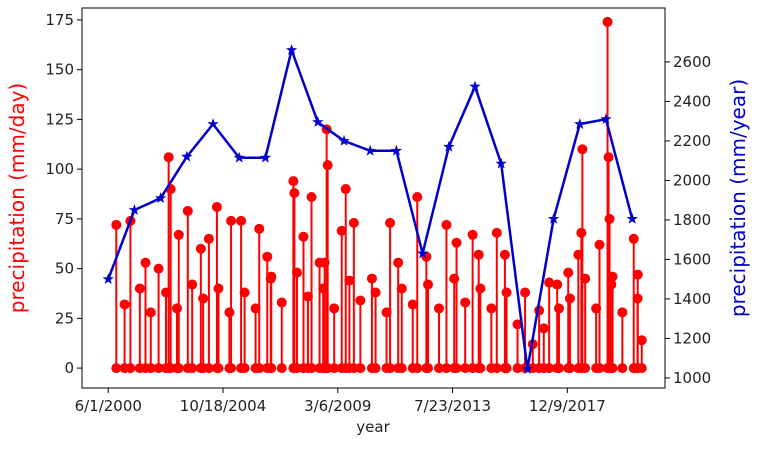  I want to click on y-tick-label: 75, so click(64, 219).